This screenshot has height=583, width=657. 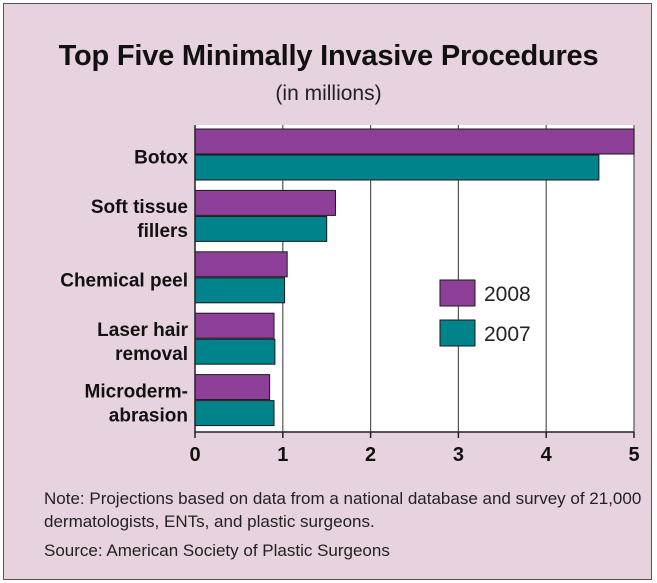 What do you see at coordinates (151, 354) in the screenshot?
I see `category-label: removal` at bounding box center [151, 354].